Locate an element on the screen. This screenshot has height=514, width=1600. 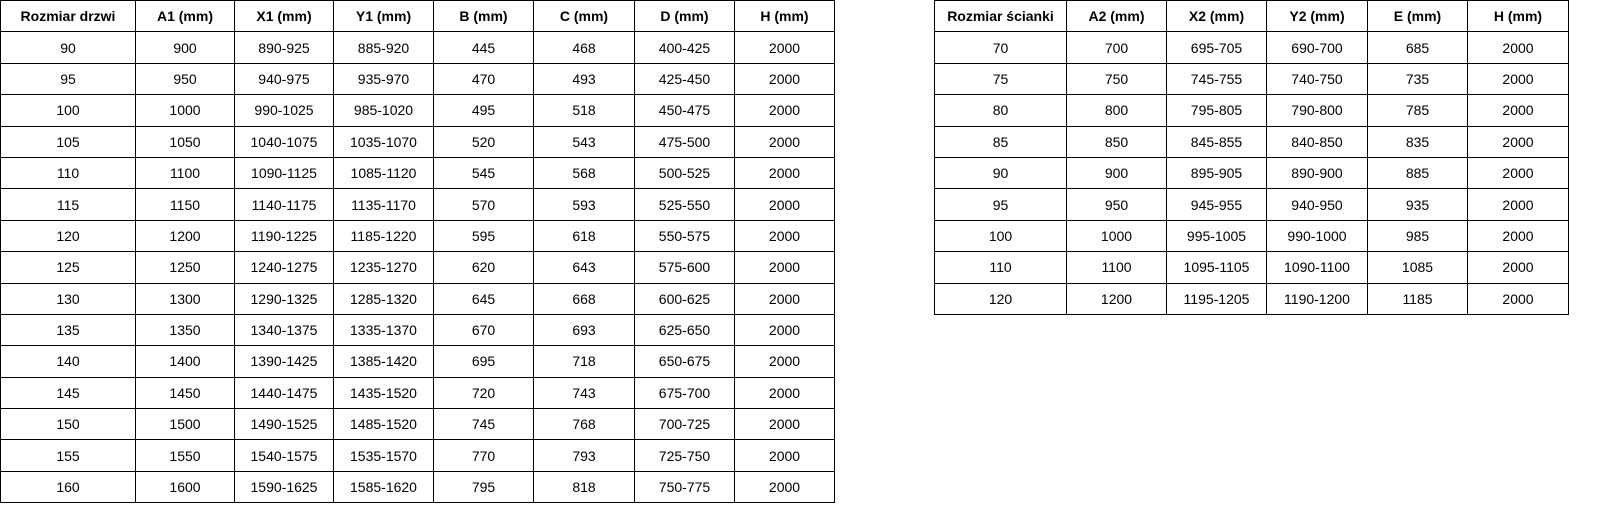
table-cell: 745-755 is located at coordinates (1216, 79).